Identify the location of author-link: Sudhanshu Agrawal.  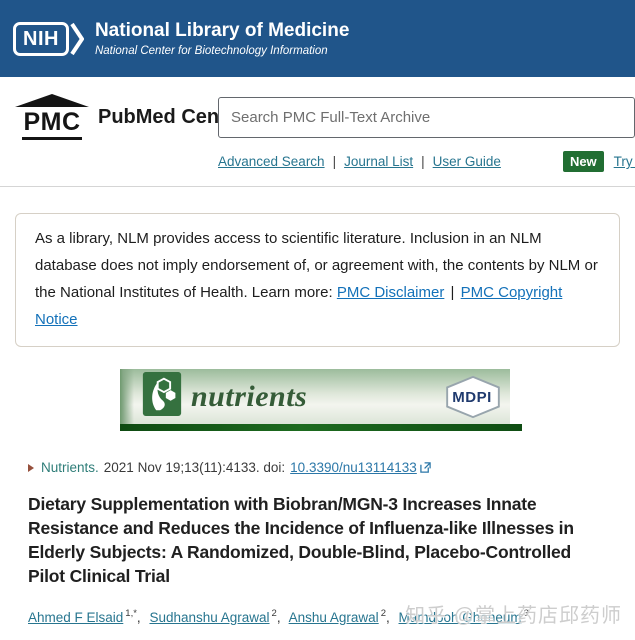
(209, 617).